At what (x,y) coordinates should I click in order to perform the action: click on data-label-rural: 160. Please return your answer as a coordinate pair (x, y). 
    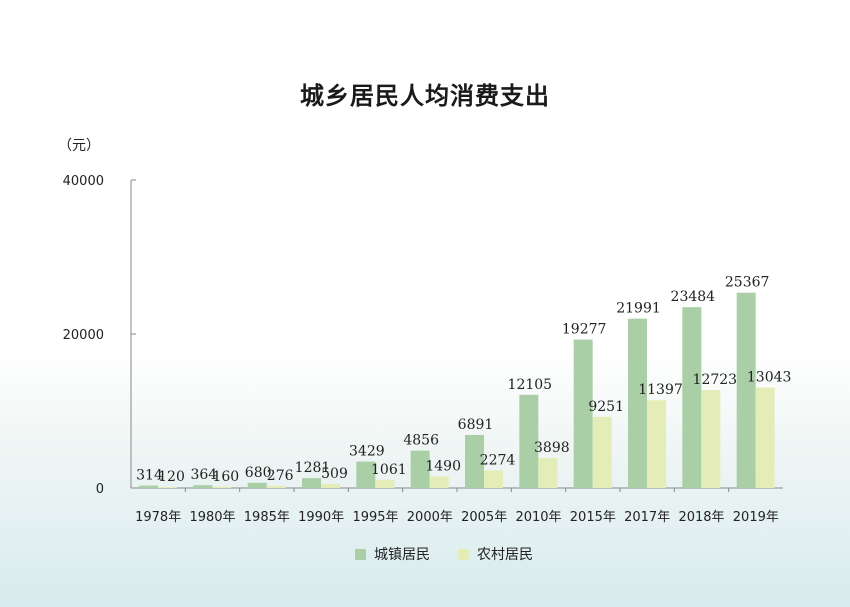
    Looking at the image, I should click on (225, 477).